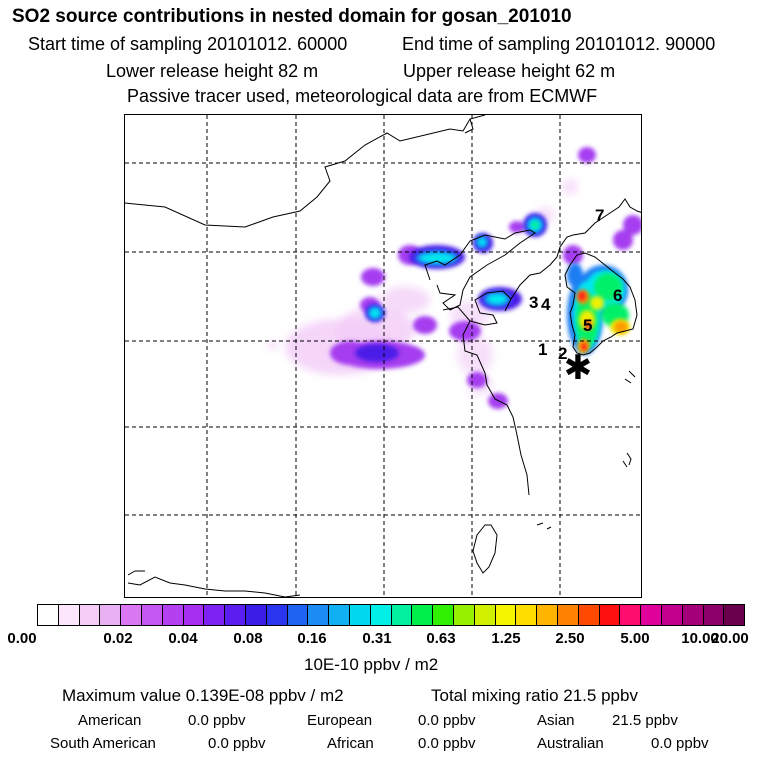 Image resolution: width=768 pixels, height=768 pixels. What do you see at coordinates (183, 638) in the screenshot?
I see `tick-label: 0.04` at bounding box center [183, 638].